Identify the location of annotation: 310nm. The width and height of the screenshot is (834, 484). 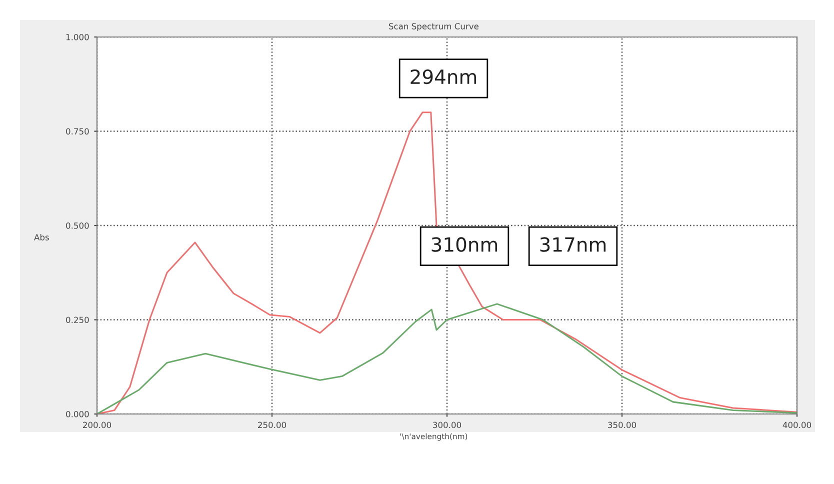
(465, 244).